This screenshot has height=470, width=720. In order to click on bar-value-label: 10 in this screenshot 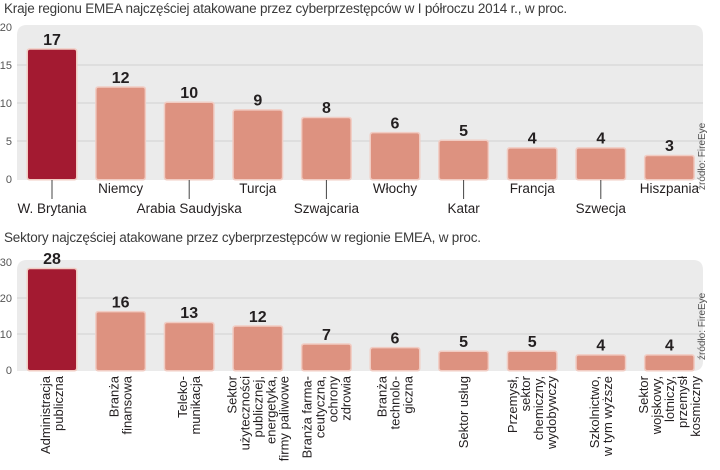, I will do `click(189, 93)`.